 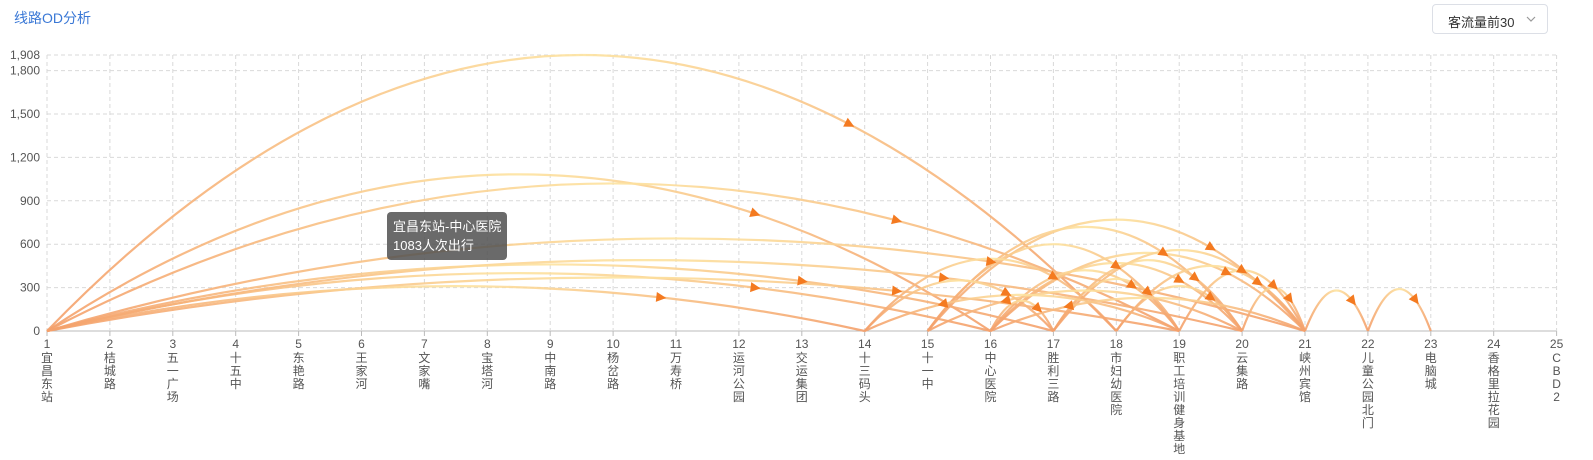 What do you see at coordinates (110, 344) in the screenshot?
I see `x-tick-number: 2` at bounding box center [110, 344].